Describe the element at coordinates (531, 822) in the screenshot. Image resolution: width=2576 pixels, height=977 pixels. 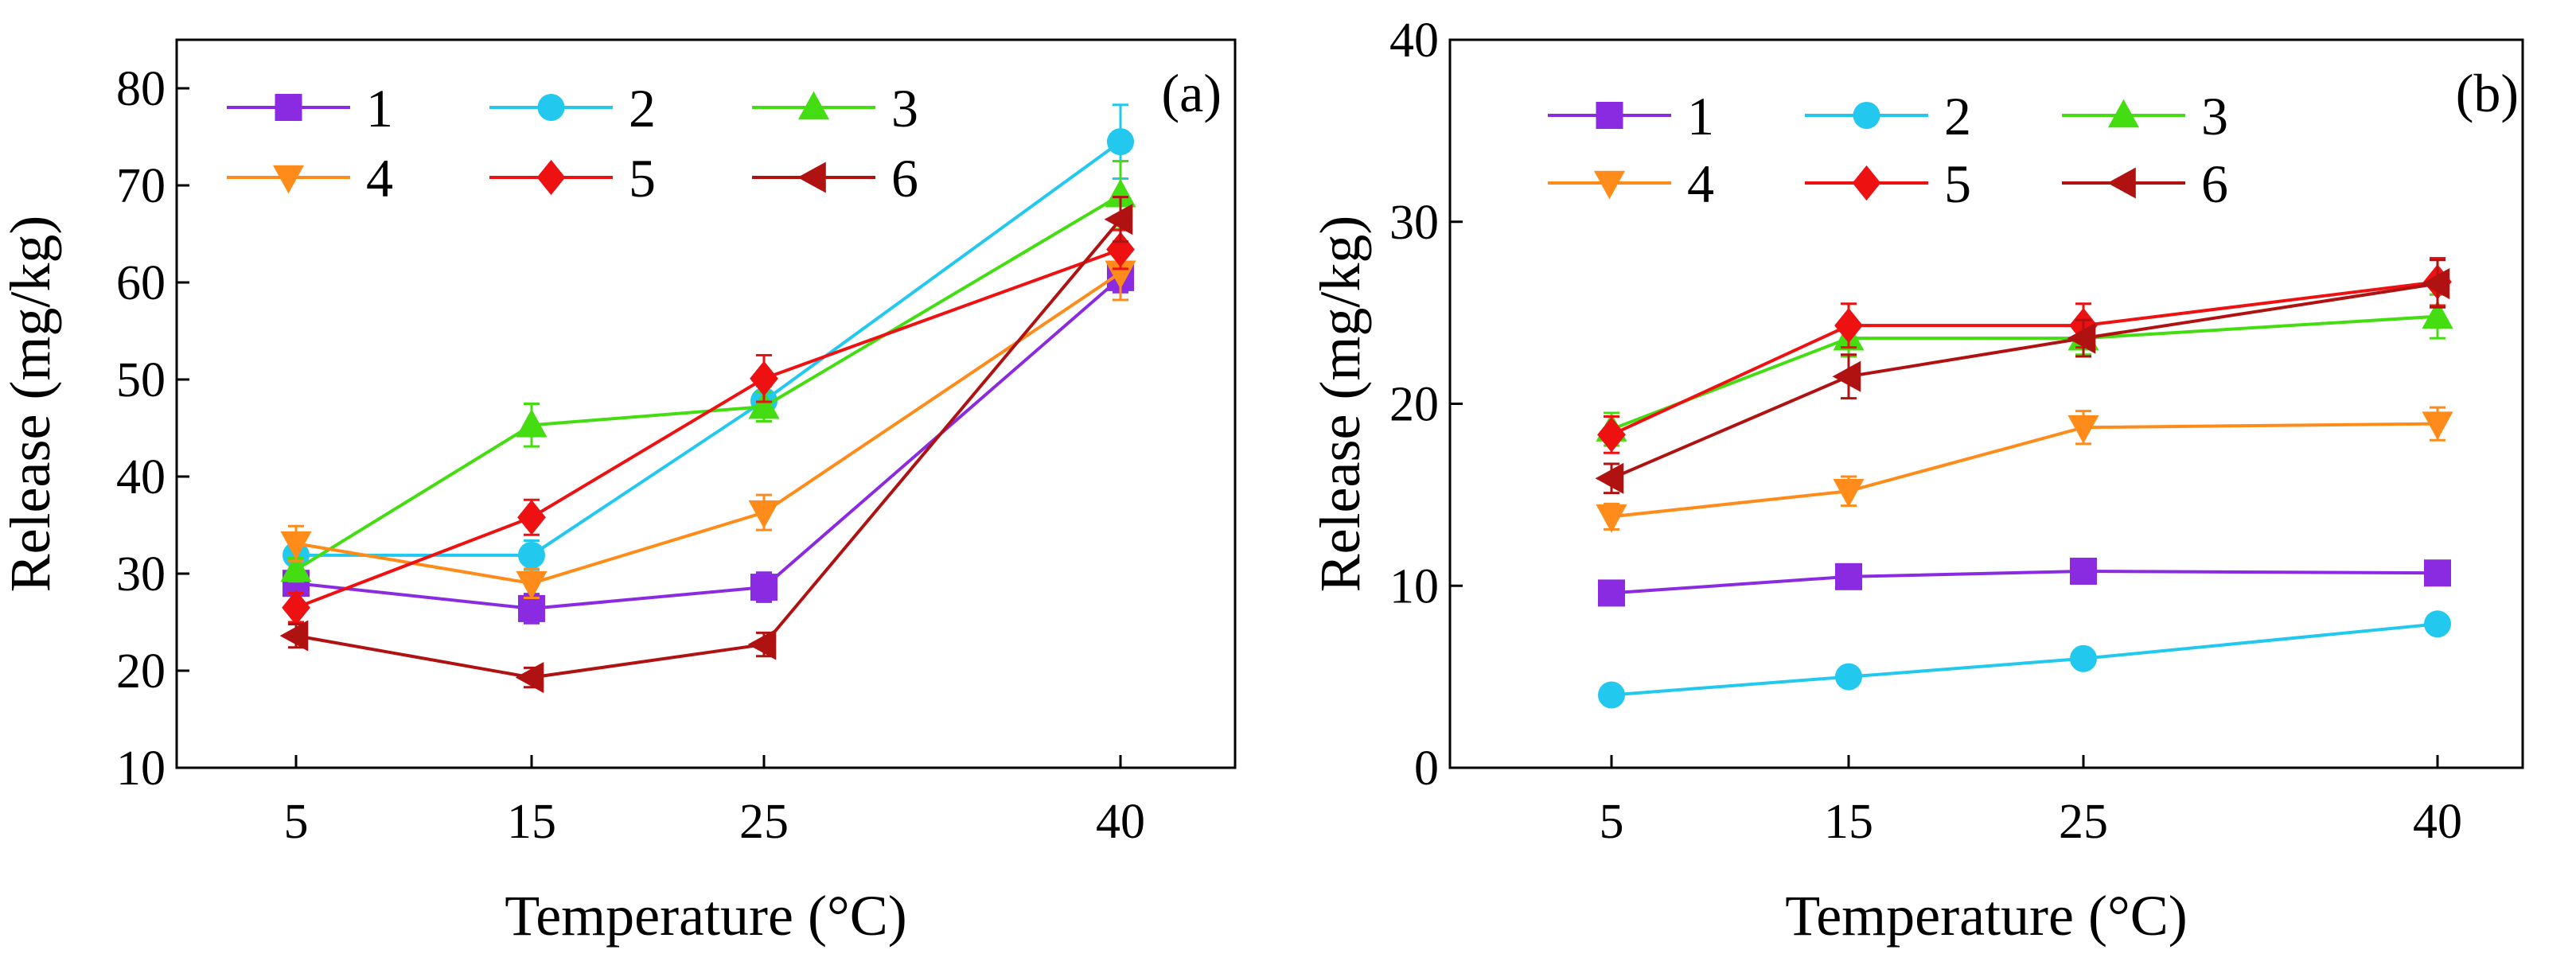
I see `x-tick-label: 15` at that location.